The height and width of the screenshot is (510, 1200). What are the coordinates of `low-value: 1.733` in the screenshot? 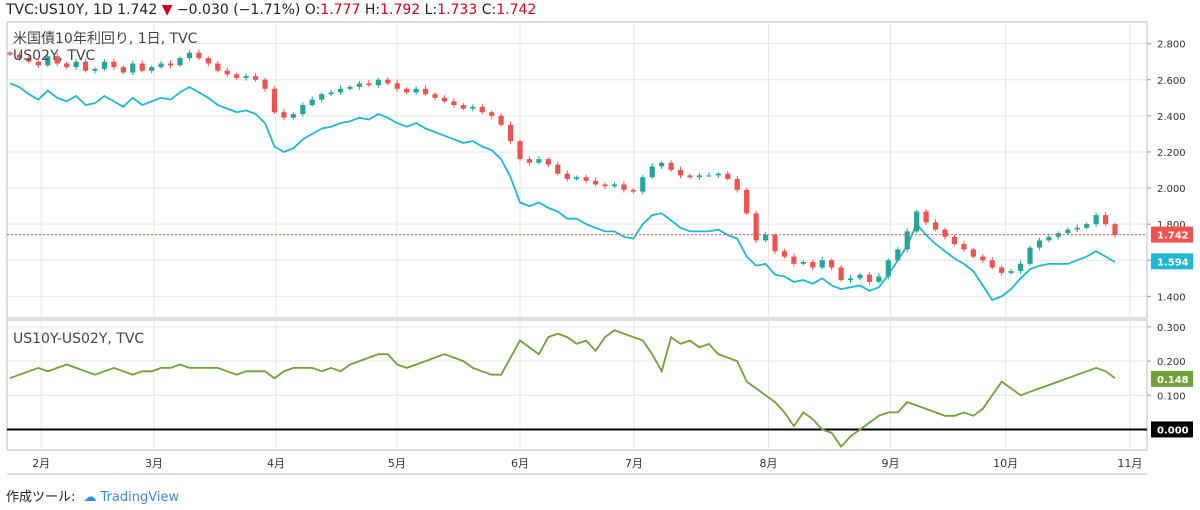 It's located at (457, 10).